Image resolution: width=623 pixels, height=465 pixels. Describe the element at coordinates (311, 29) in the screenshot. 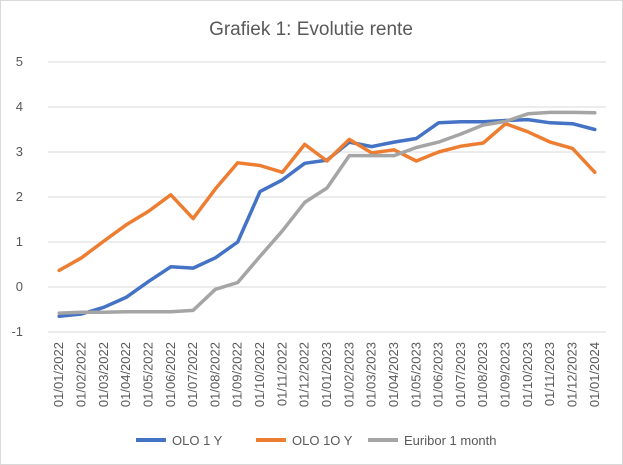

I see `chart-title: Grafiek 1: Evolutie rente` at that location.